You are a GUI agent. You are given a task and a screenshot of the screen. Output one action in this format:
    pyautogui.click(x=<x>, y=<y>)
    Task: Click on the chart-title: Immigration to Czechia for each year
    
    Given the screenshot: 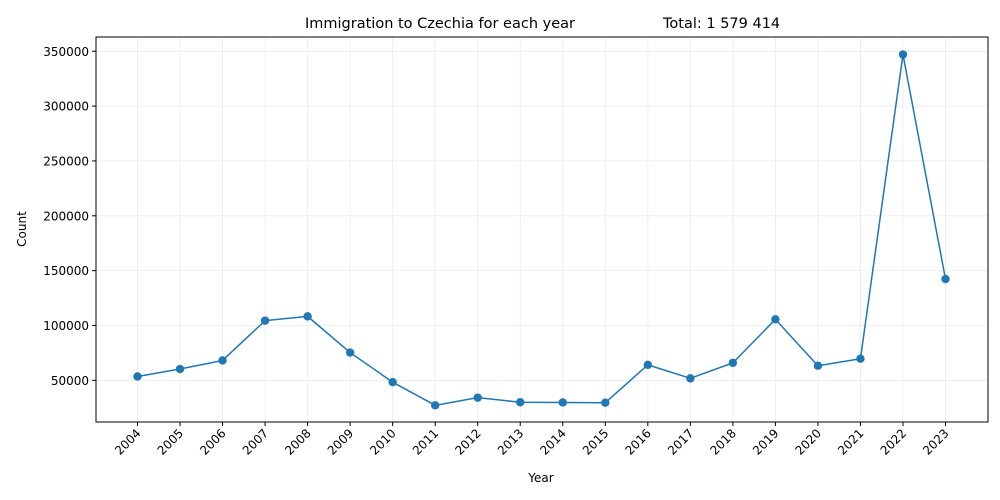 What is the action you would take?
    pyautogui.click(x=440, y=24)
    